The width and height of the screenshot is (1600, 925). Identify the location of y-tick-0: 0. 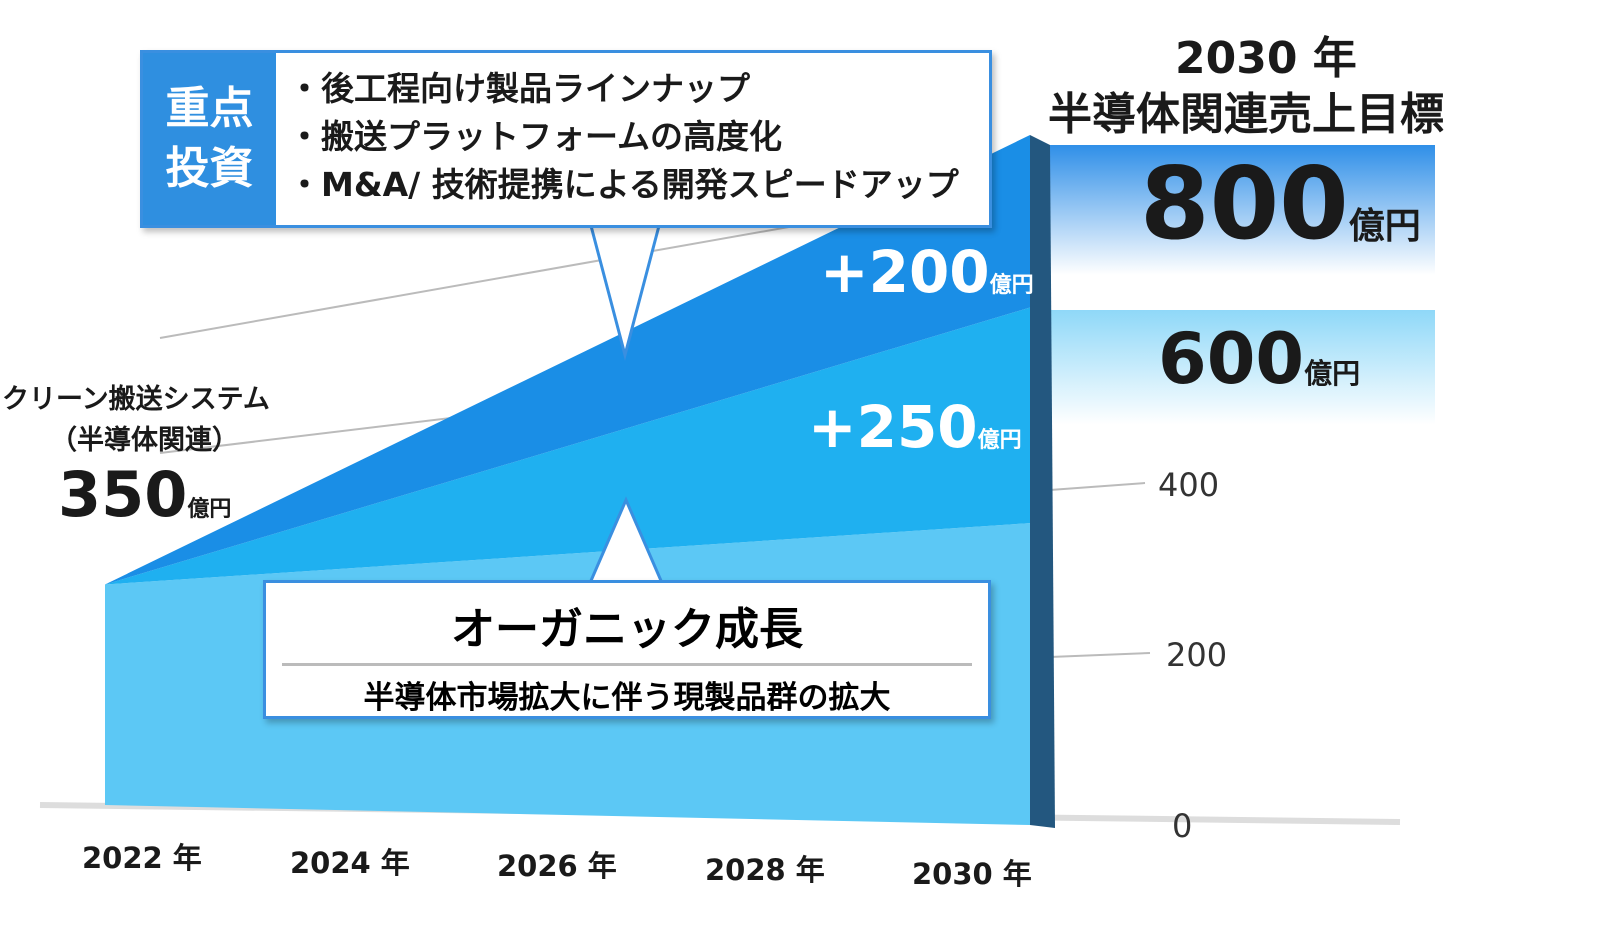
(1182, 826).